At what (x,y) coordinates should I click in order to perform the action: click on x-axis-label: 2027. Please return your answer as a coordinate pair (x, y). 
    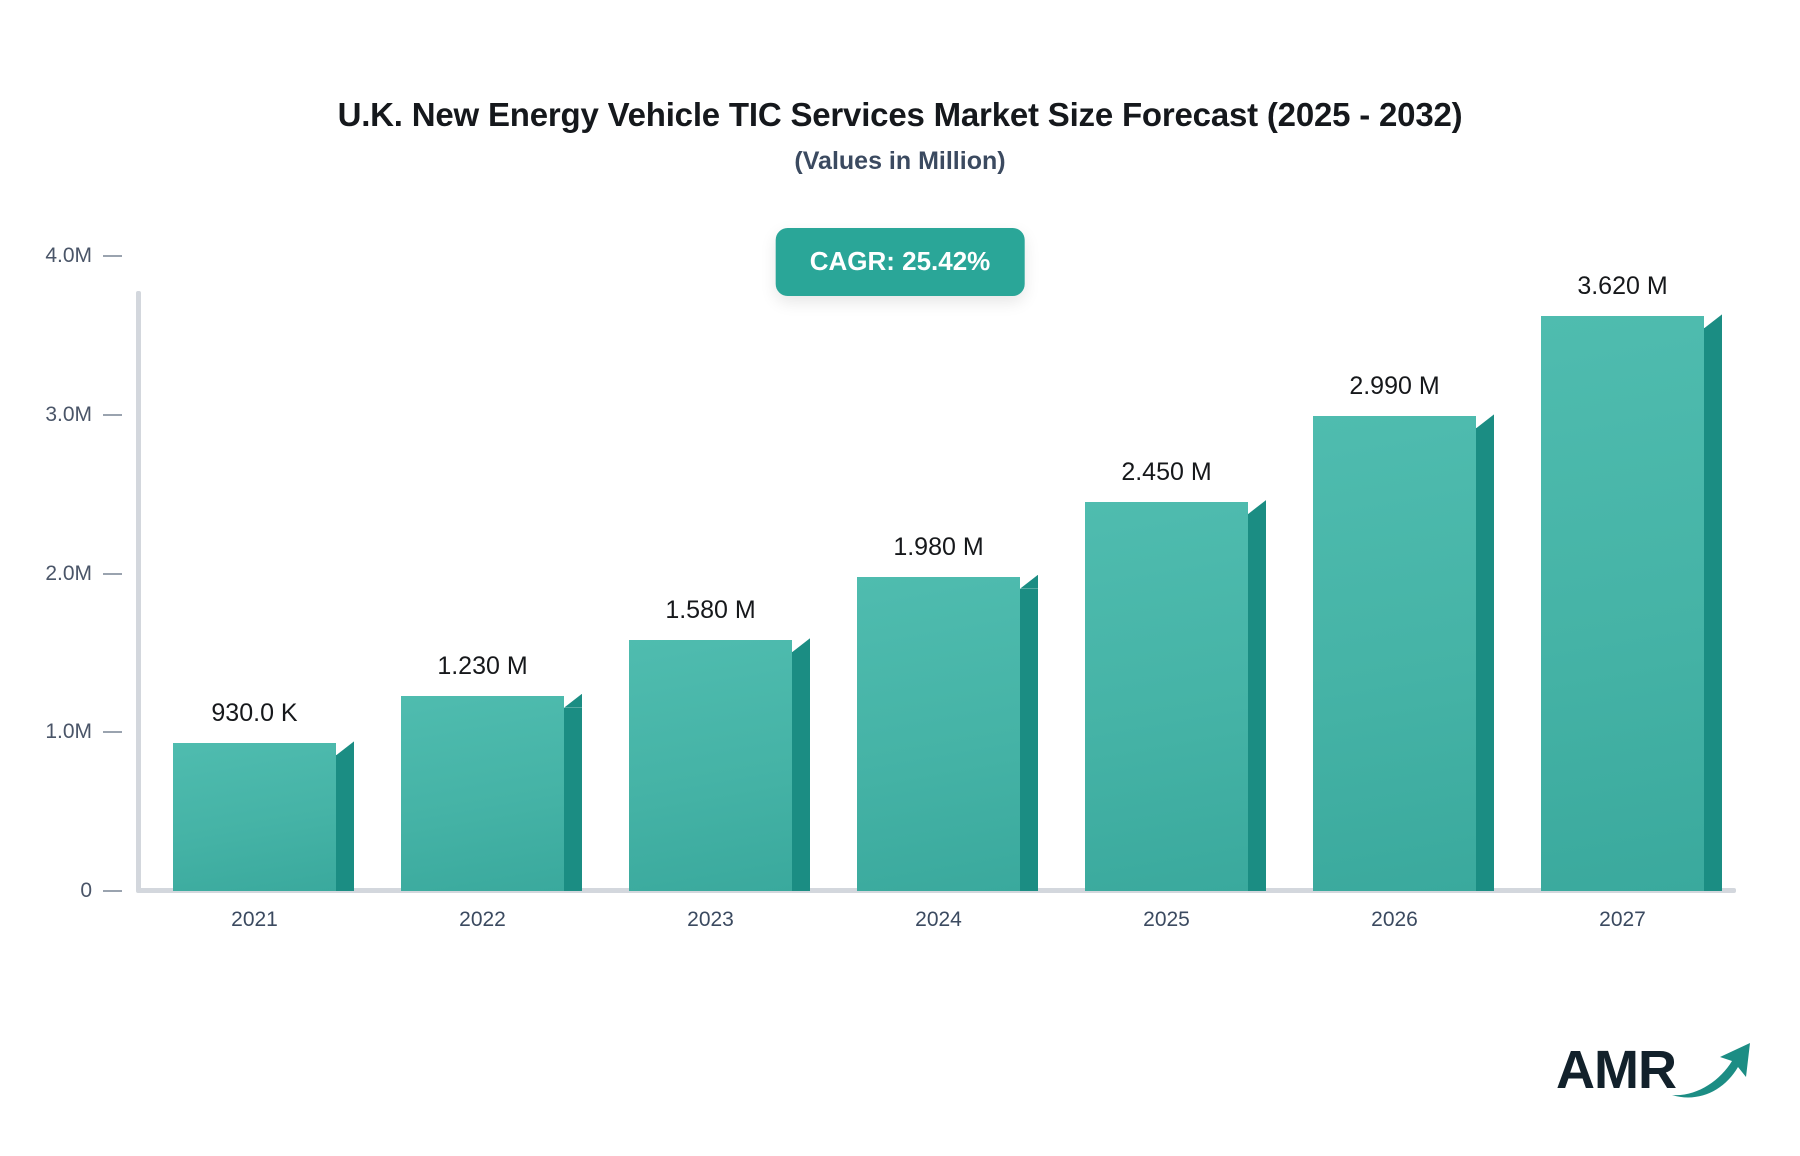
    Looking at the image, I should click on (1622, 919).